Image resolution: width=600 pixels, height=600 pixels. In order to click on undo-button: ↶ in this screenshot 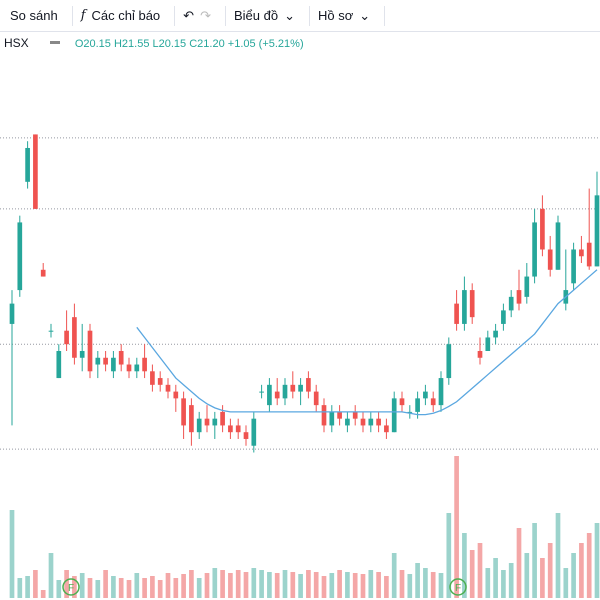, I will do `click(189, 15)`.